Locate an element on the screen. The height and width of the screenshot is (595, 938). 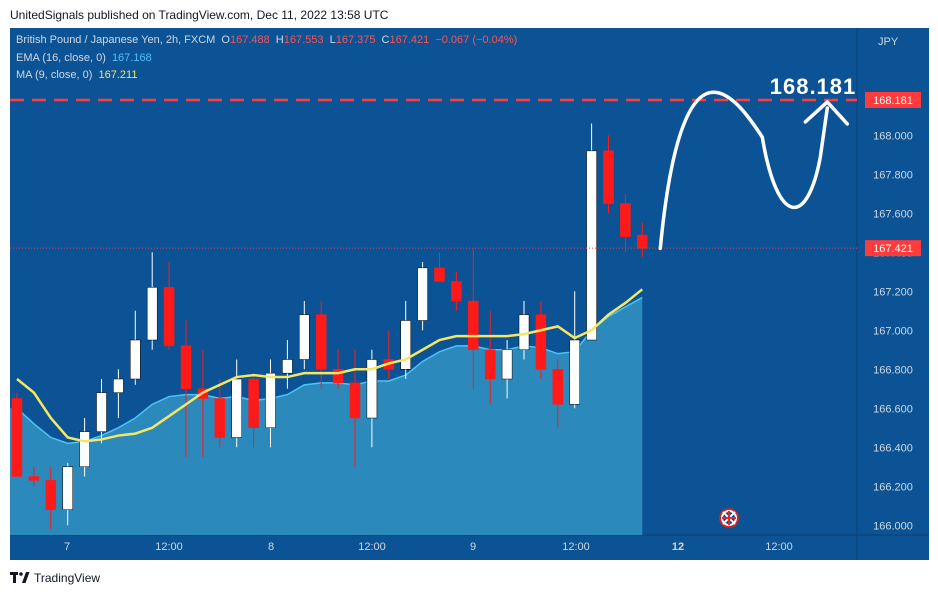
last-price-tag: 167.421 is located at coordinates (893, 249).